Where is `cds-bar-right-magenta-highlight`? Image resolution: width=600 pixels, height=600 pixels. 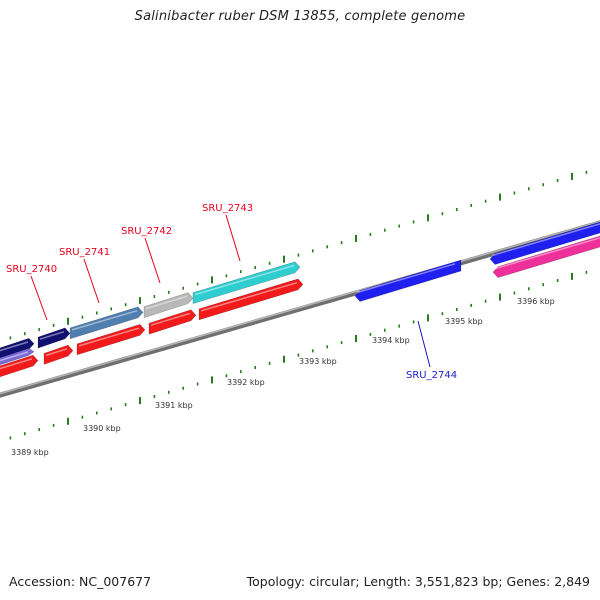 cds-bar-right-magenta-highlight is located at coordinates (547, 253).